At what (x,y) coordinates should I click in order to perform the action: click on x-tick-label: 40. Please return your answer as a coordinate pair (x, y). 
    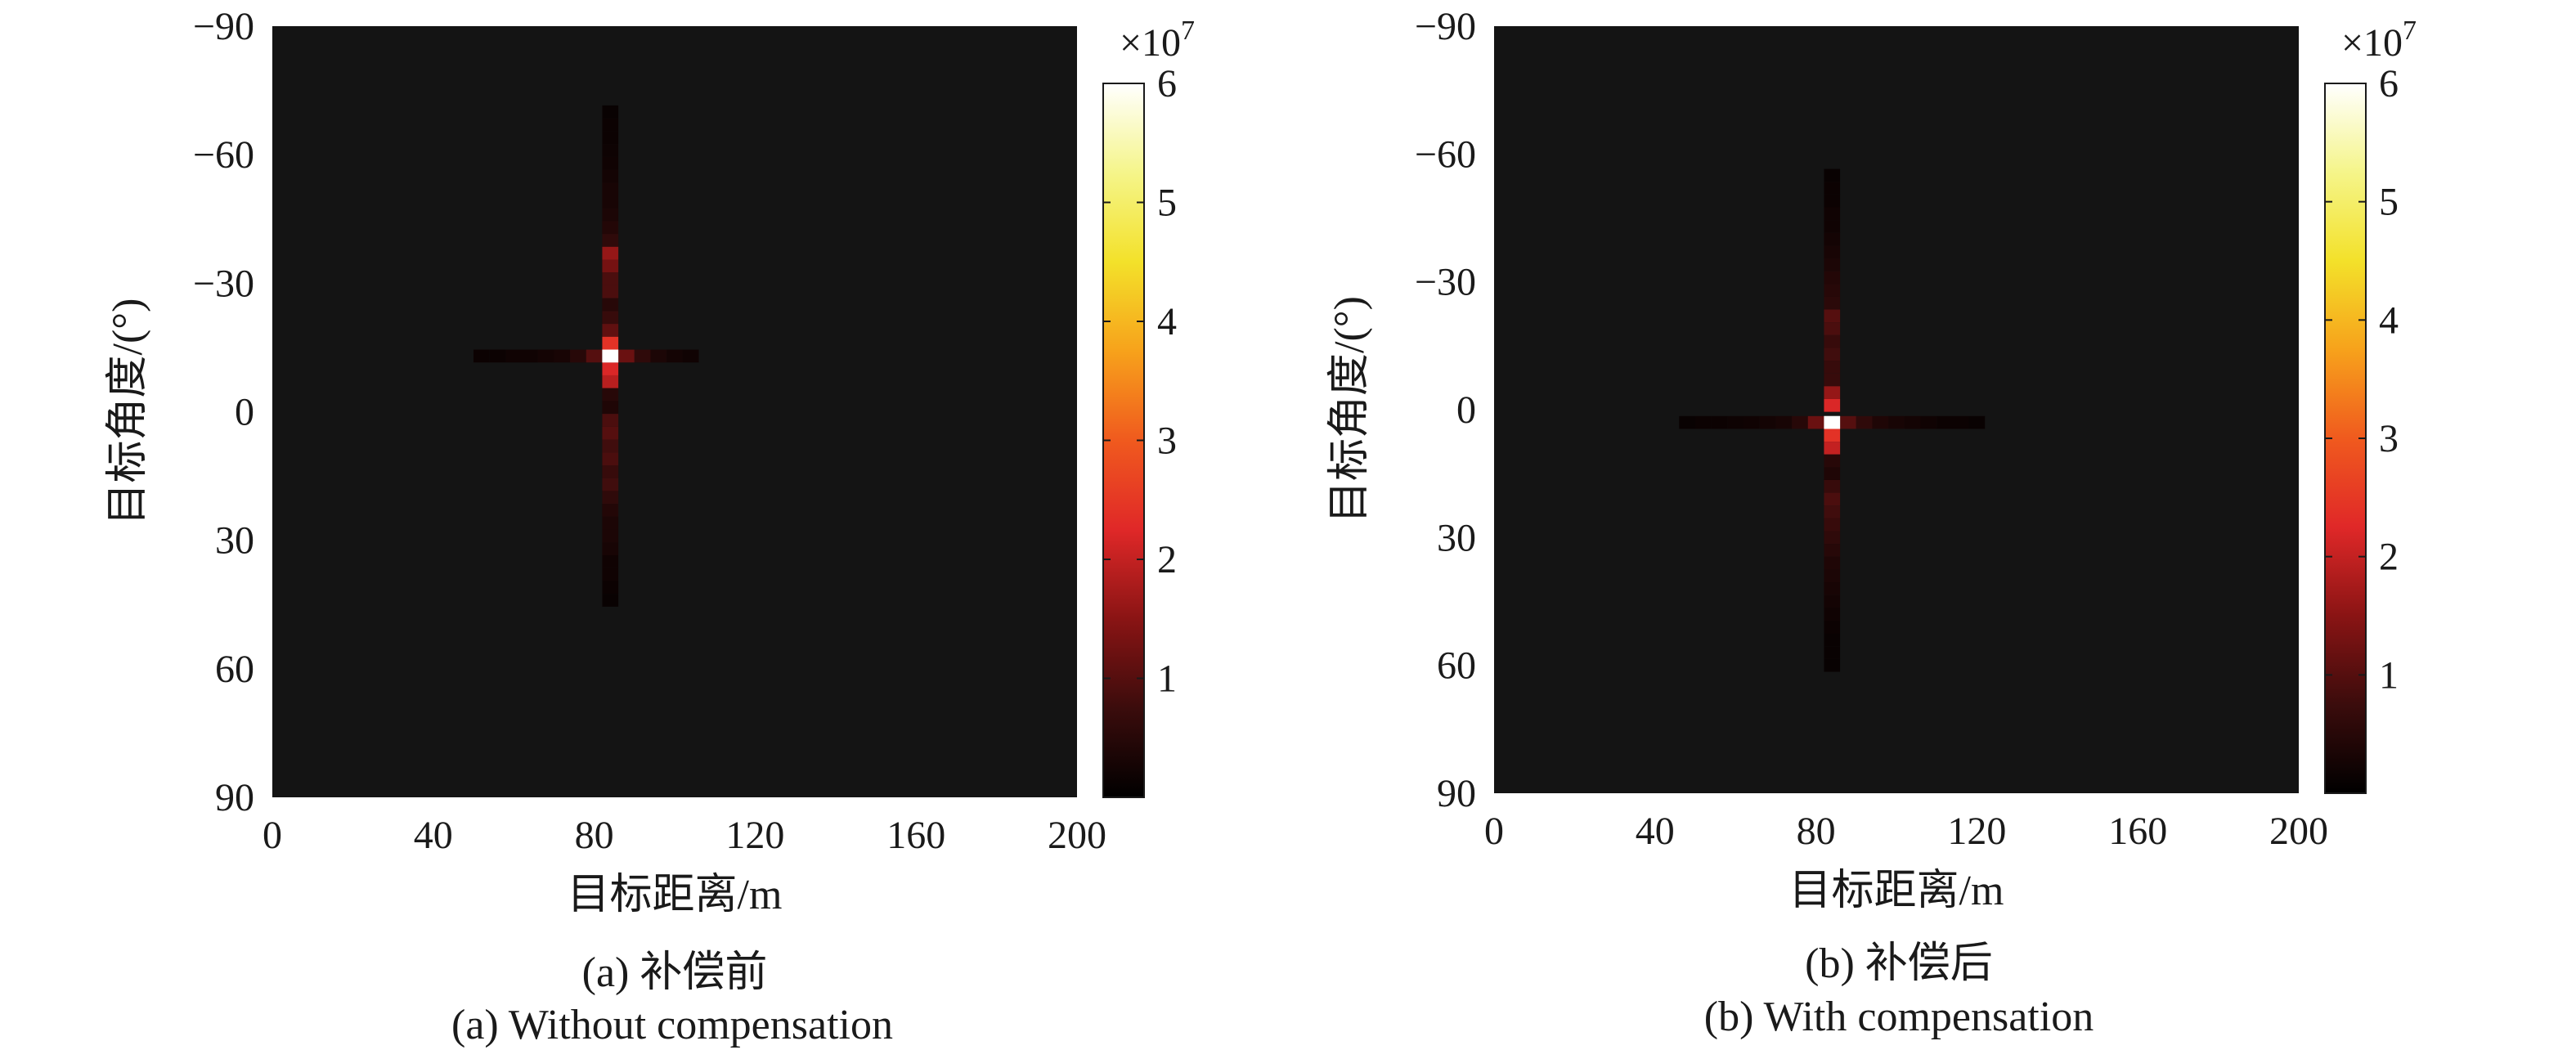
    Looking at the image, I should click on (433, 836).